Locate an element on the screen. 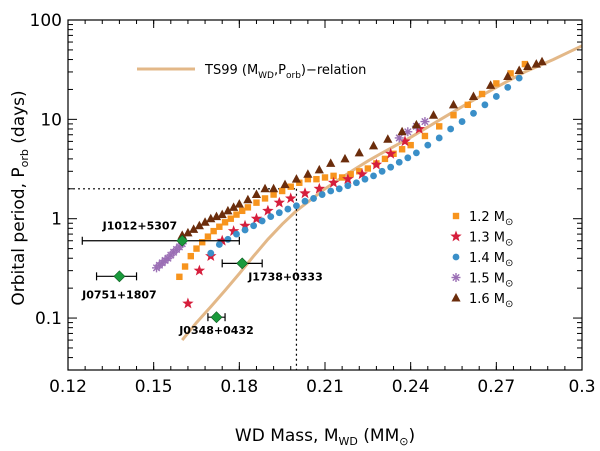 The width and height of the screenshot is (600, 451). y-tick-label: 1 is located at coordinates (56, 220).